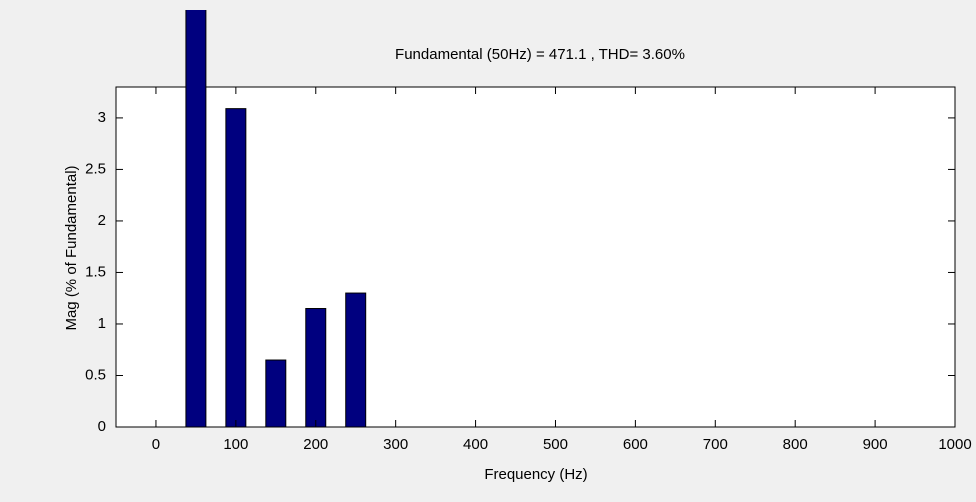 The height and width of the screenshot is (502, 976). Describe the element at coordinates (156, 444) in the screenshot. I see `x-tick-label: 0` at that location.